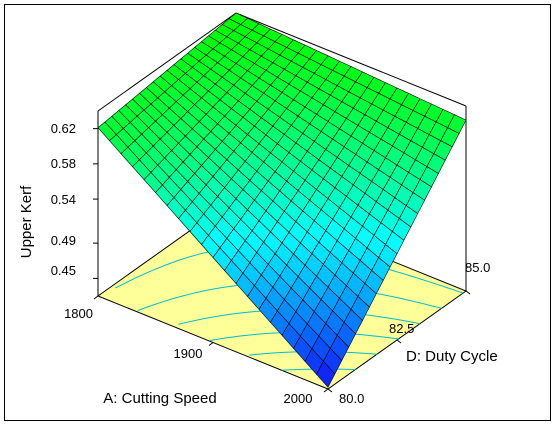 The height and width of the screenshot is (427, 557). Describe the element at coordinates (63, 240) in the screenshot. I see `z-tick-label: 0.49` at that location.